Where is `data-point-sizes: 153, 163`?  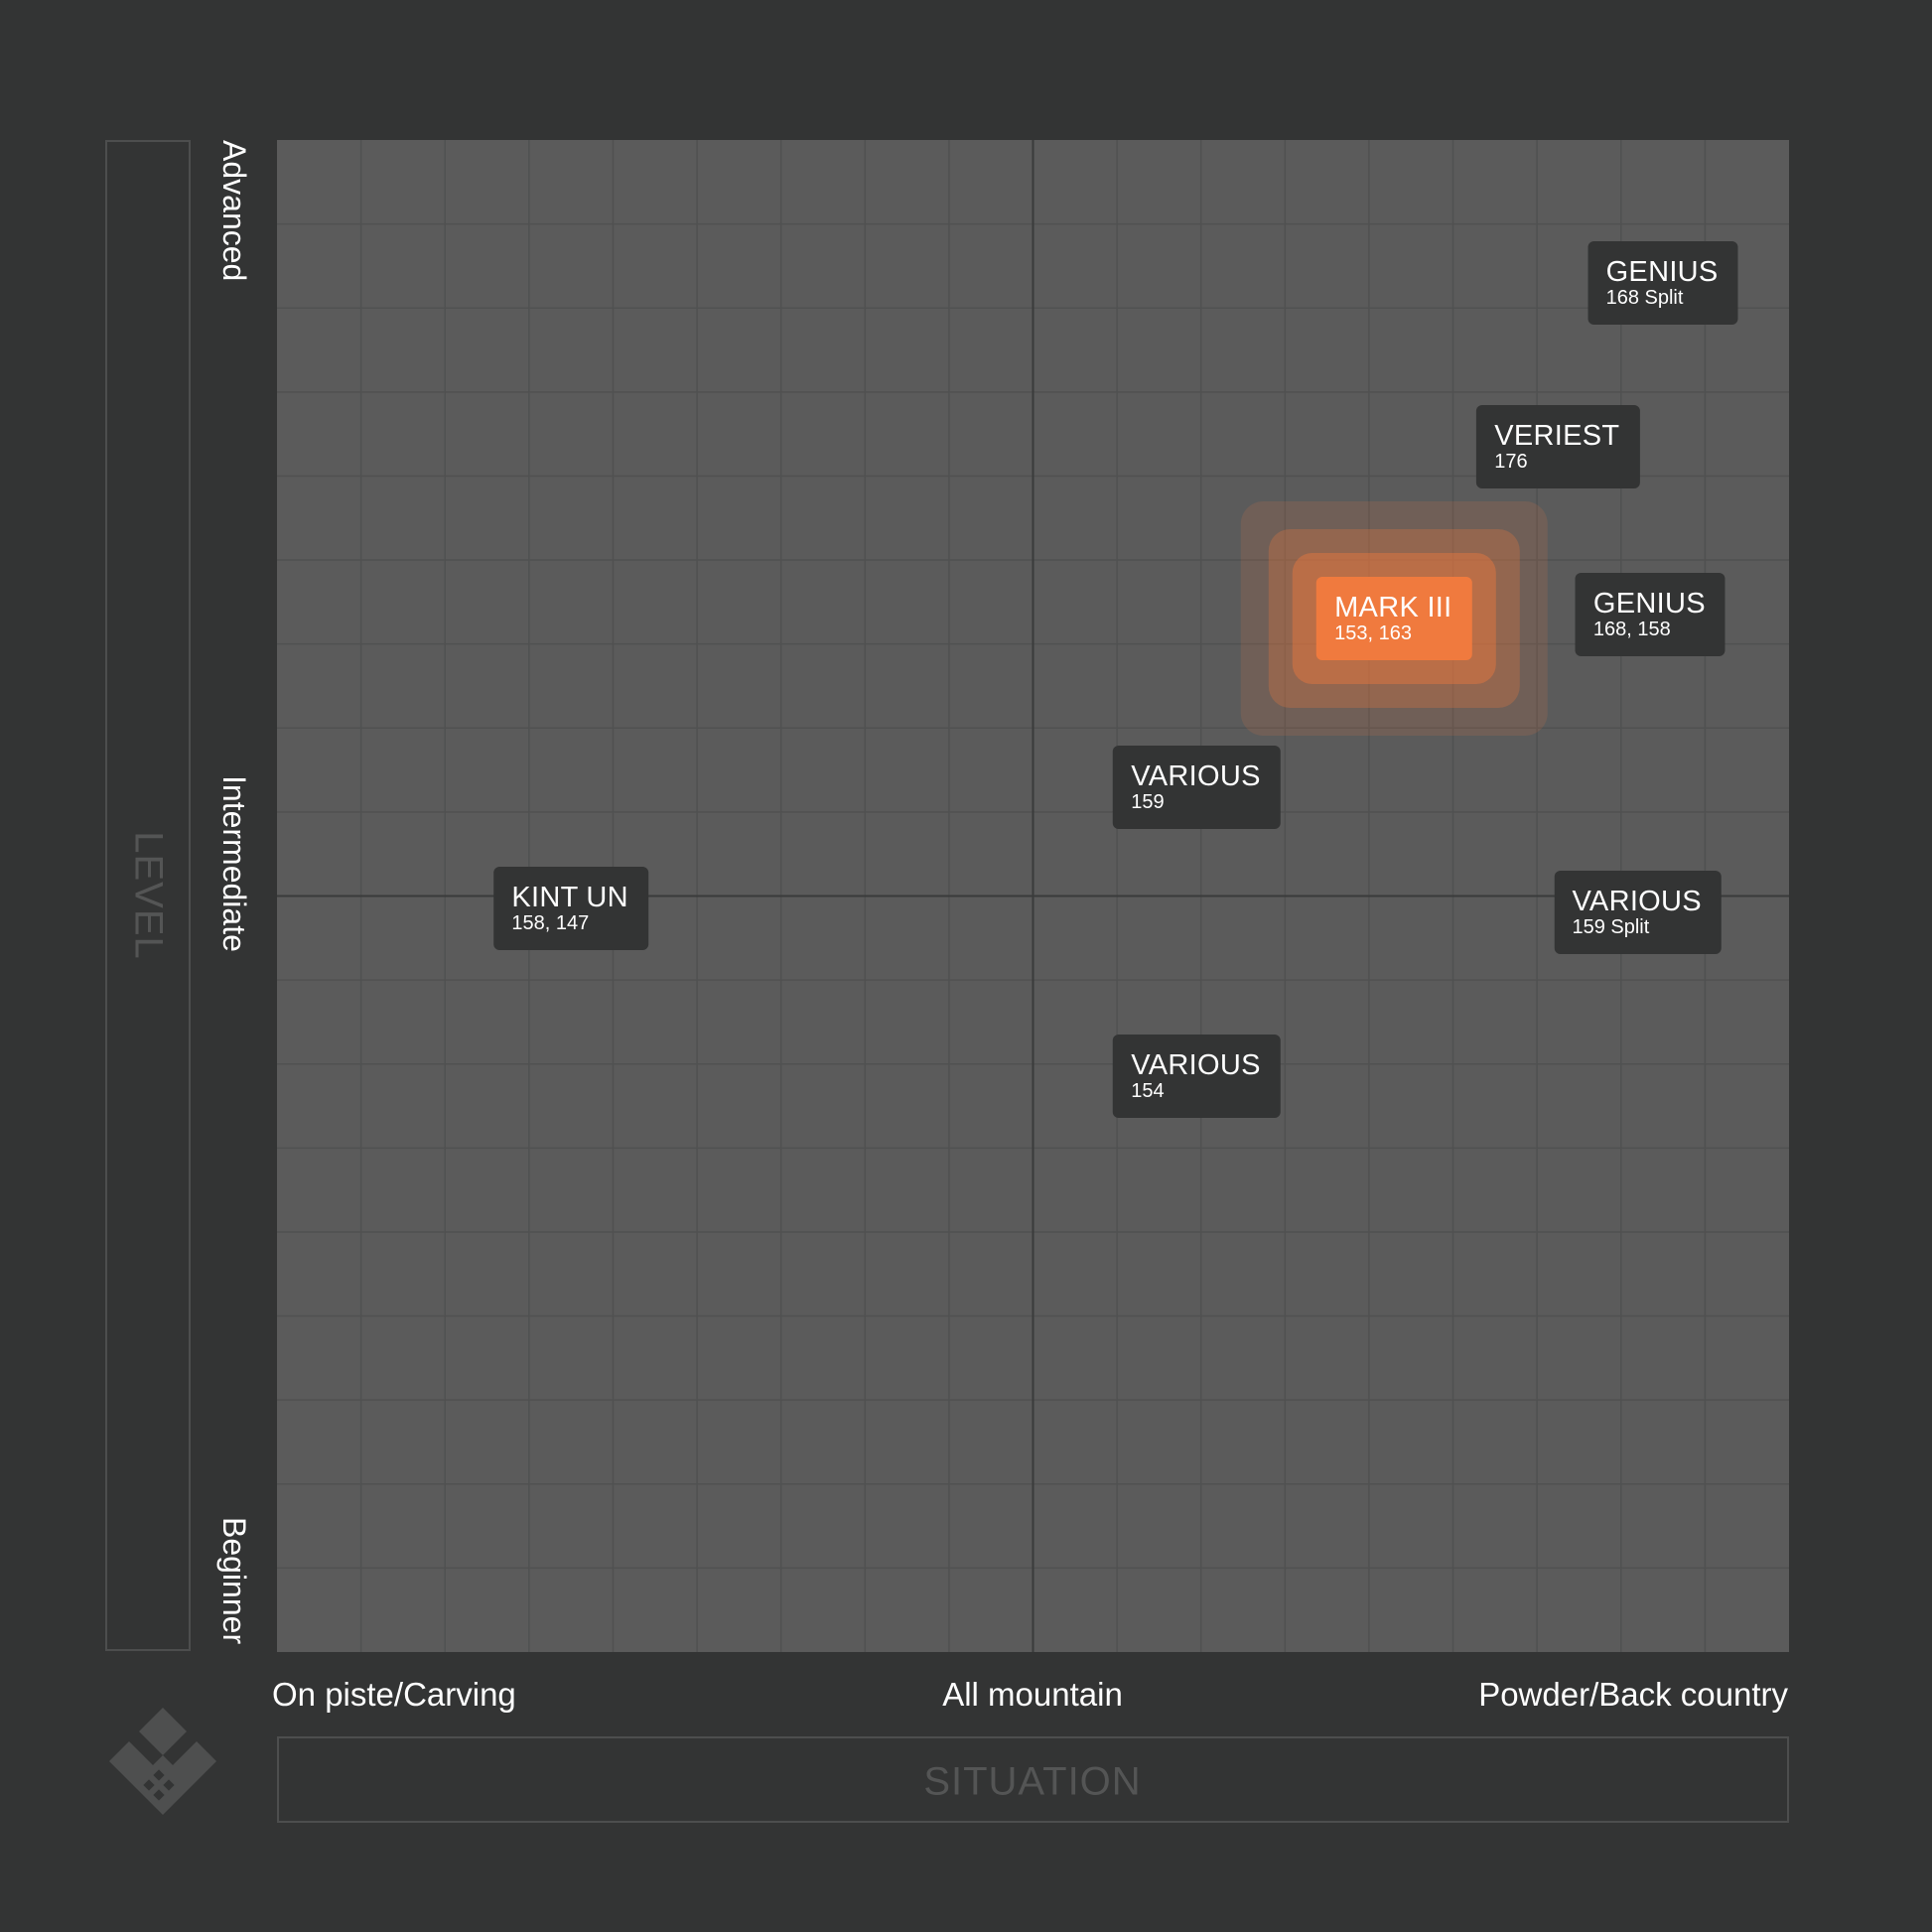 data-point-sizes: 153, 163 is located at coordinates (1373, 634).